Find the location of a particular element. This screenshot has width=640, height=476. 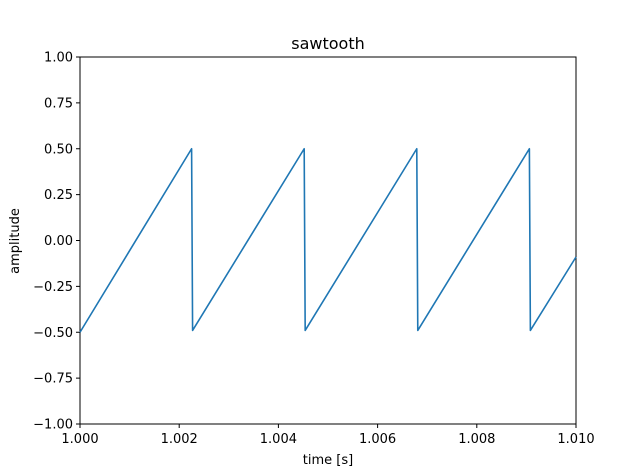

y-tick-label: 0.50 is located at coordinates (58, 149).